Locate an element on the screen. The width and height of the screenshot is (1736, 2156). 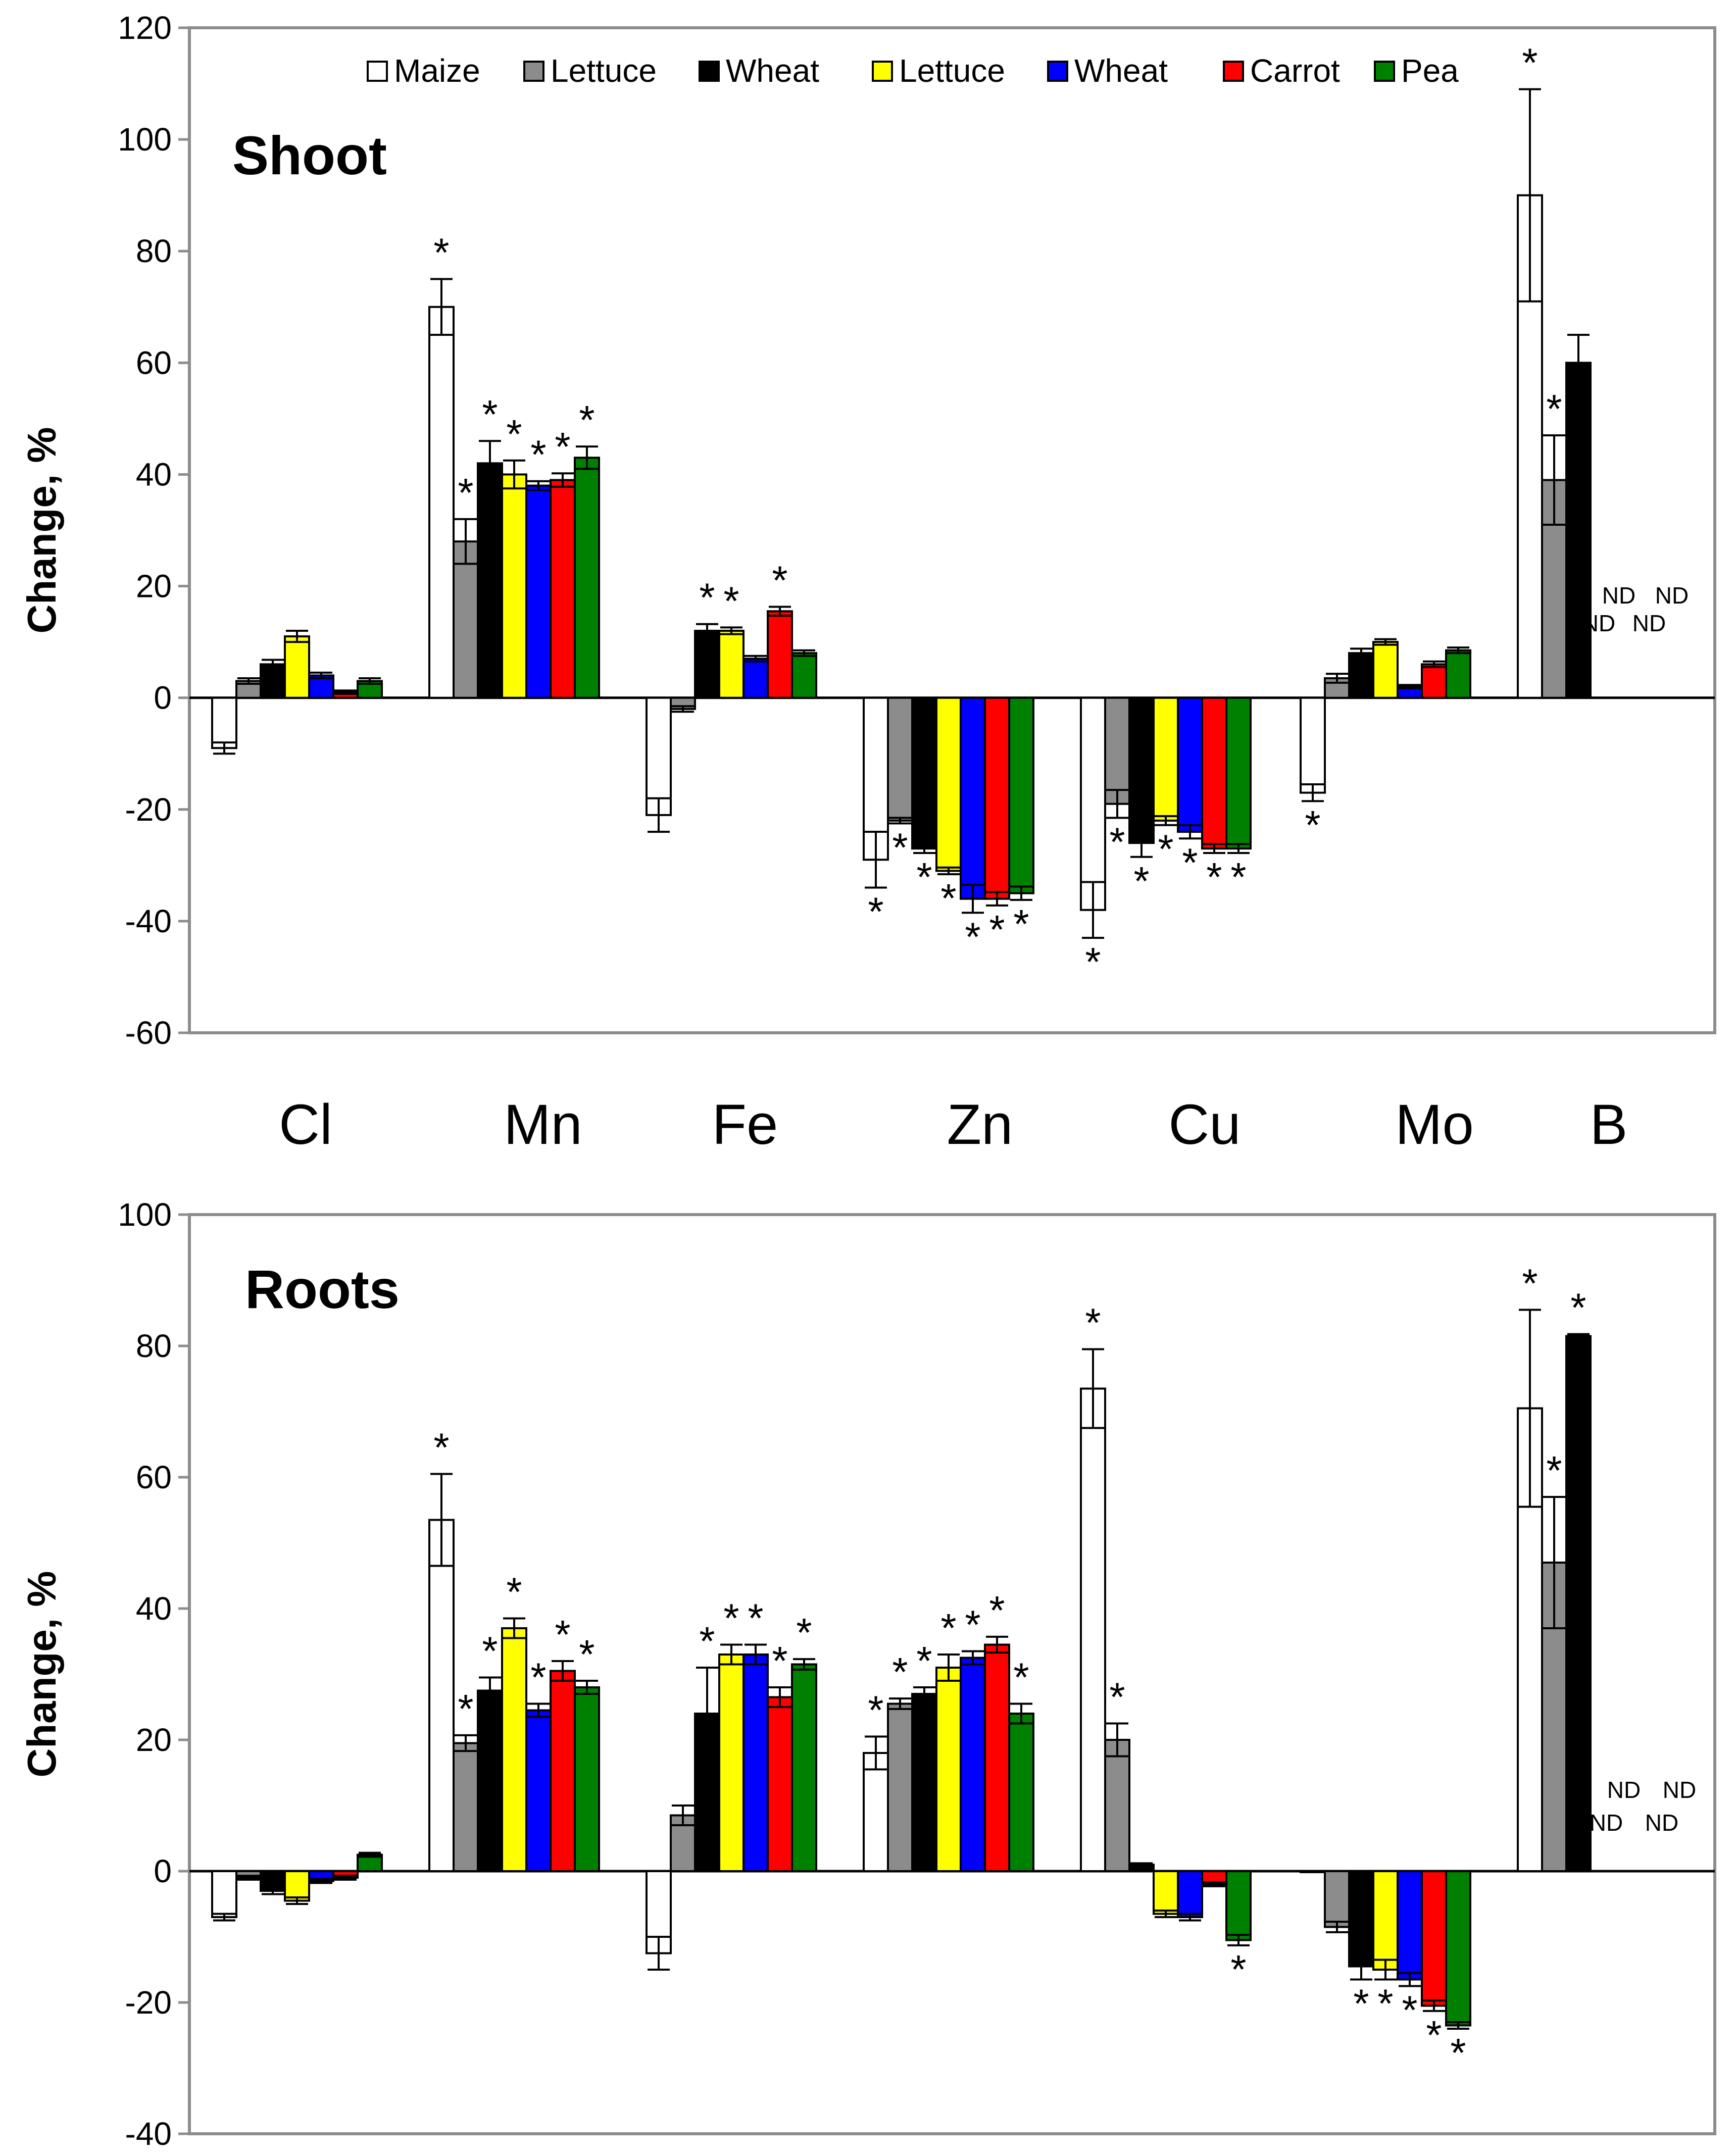
category-label: Zn is located at coordinates (980, 1124).